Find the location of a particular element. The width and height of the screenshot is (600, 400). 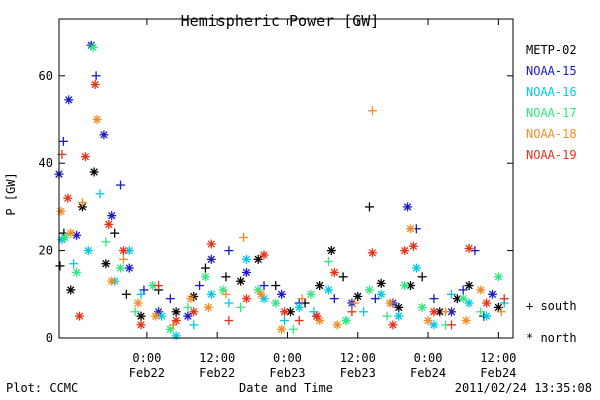

legend-entry: NOAA-16 is located at coordinates (551, 92).